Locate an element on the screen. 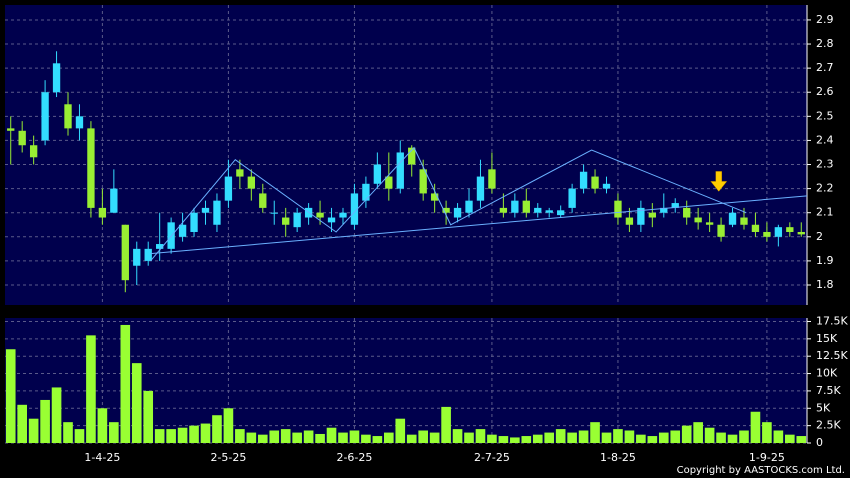  y-tick-label: 7.5K is located at coordinates (828, 390).